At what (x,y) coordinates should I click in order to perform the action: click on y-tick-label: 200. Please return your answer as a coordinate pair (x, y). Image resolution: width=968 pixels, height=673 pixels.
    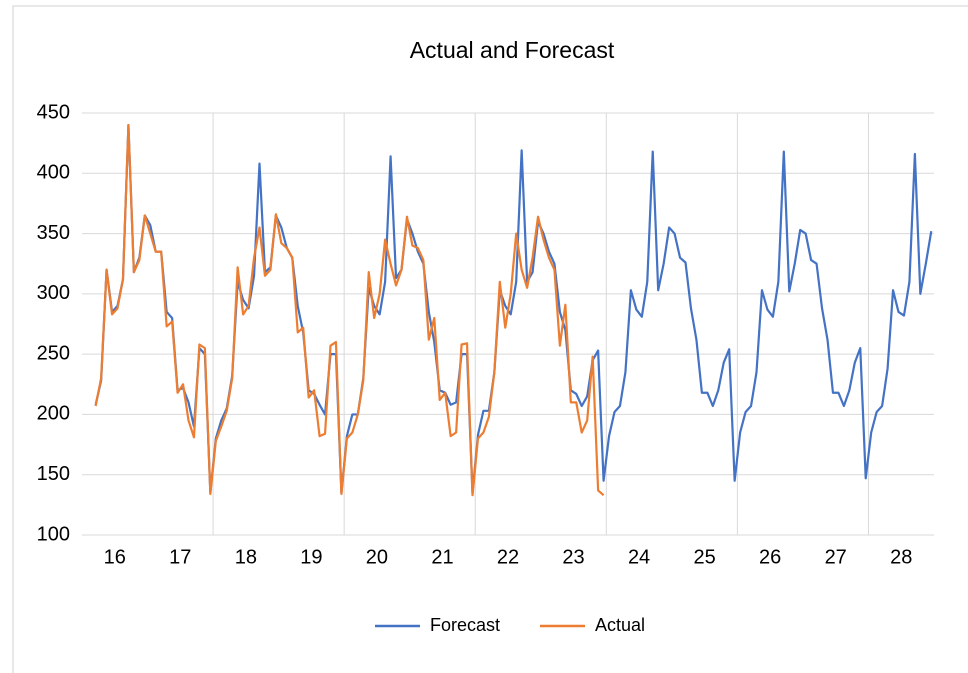
    Looking at the image, I should click on (53, 414).